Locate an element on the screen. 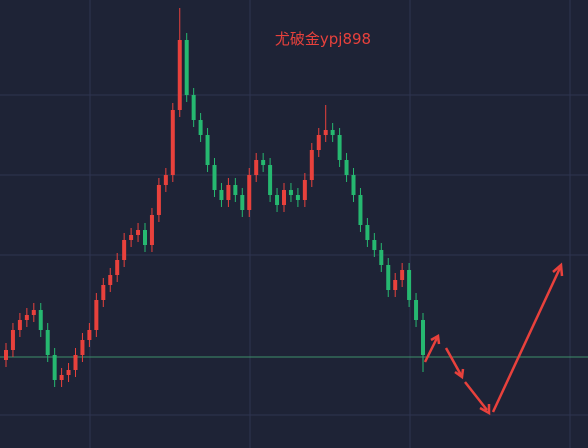  annotation-arrows is located at coordinates (493, 339).